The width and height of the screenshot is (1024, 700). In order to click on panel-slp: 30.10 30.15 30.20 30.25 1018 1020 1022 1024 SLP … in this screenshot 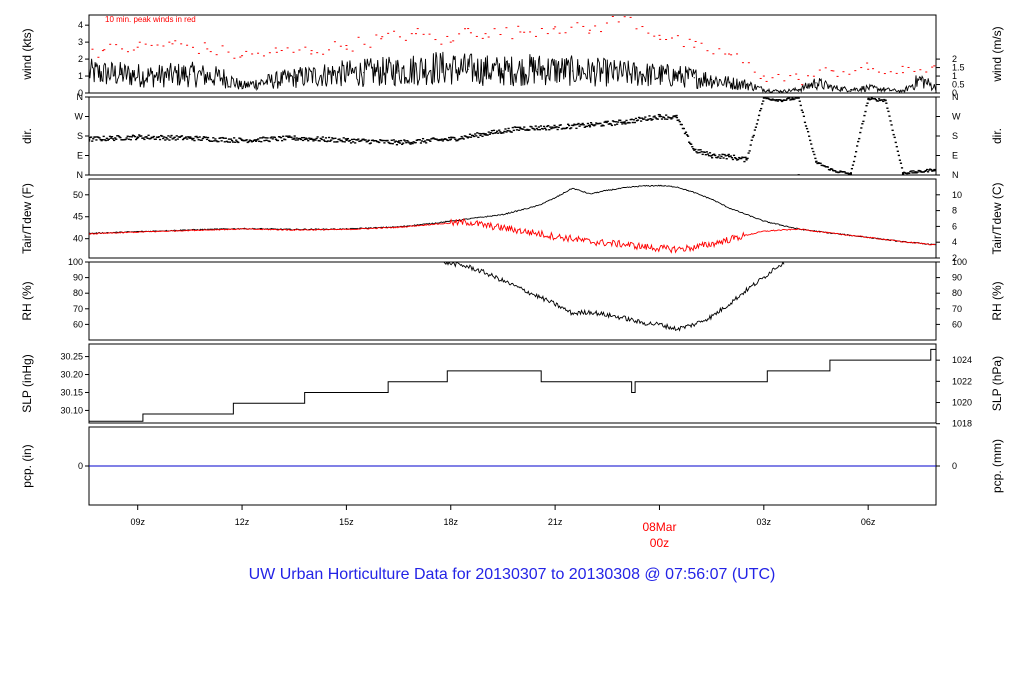, I will do `click(512, 386)`.